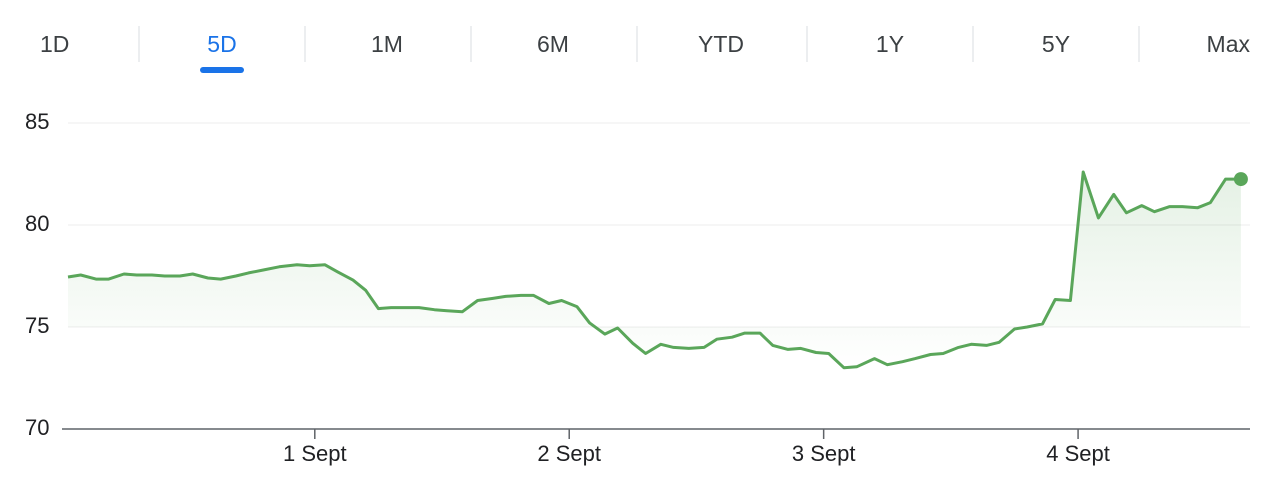 The height and width of the screenshot is (493, 1280). What do you see at coordinates (721, 44) in the screenshot?
I see `tab-label: YTD` at bounding box center [721, 44].